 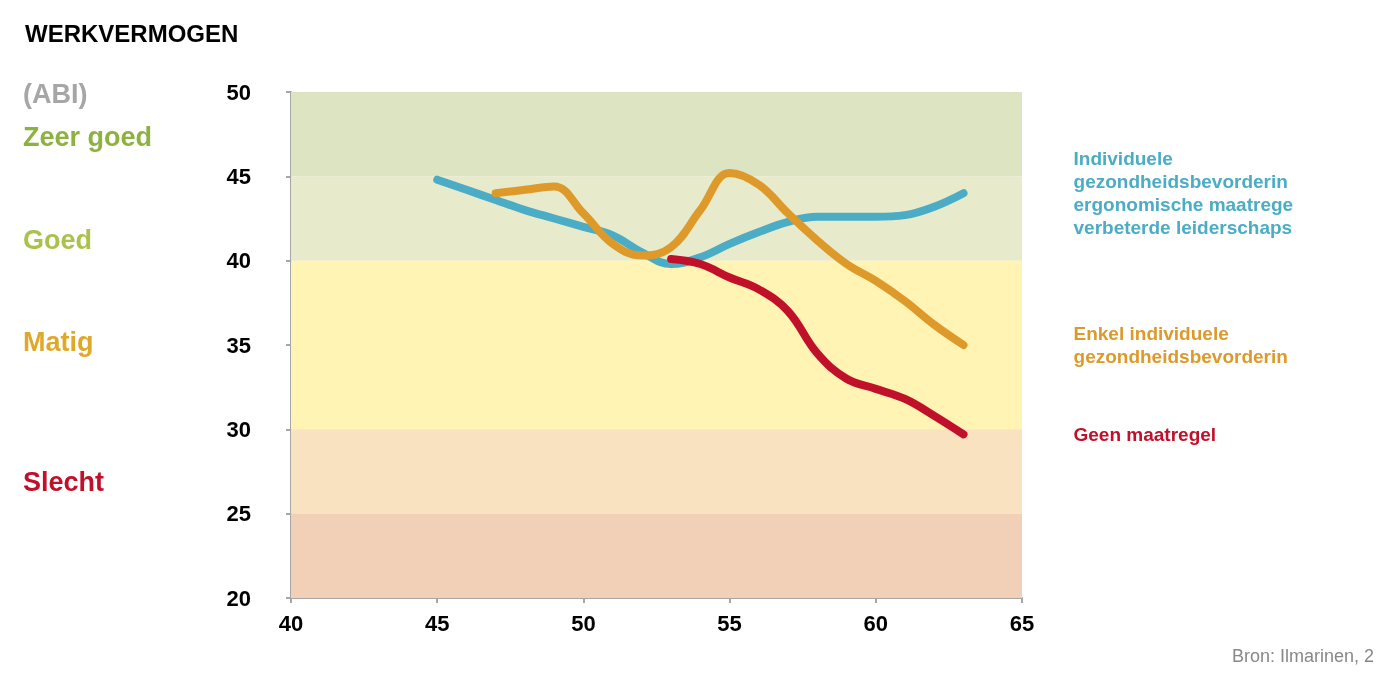 I want to click on x-tick-label: 45, so click(x=437, y=623).